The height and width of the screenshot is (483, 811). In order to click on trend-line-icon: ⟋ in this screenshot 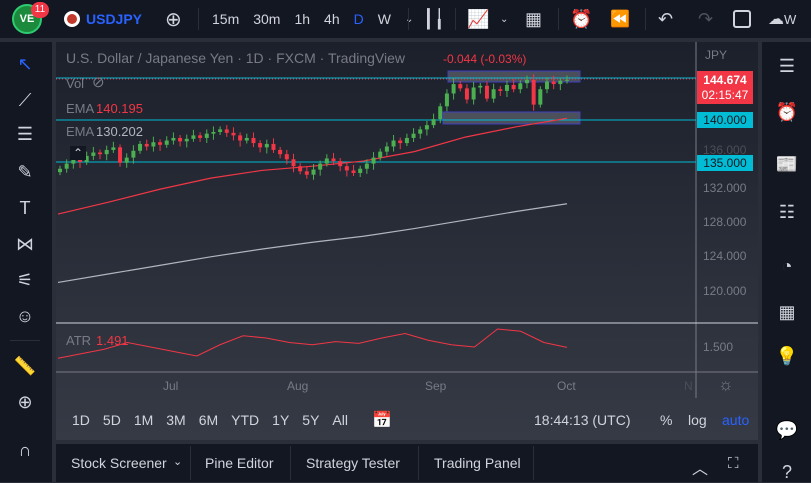, I will do `click(25, 100)`.